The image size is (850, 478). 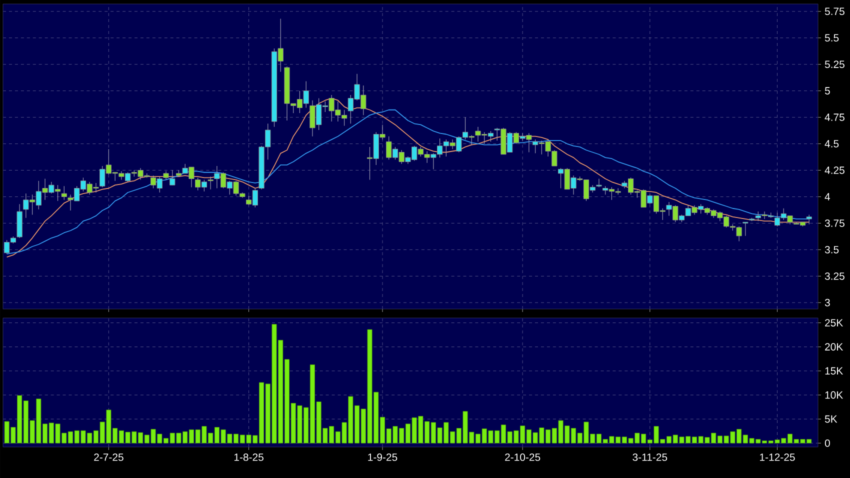 What do you see at coordinates (109, 457) in the screenshot?
I see `x-tick-label: 2-7-25` at bounding box center [109, 457].